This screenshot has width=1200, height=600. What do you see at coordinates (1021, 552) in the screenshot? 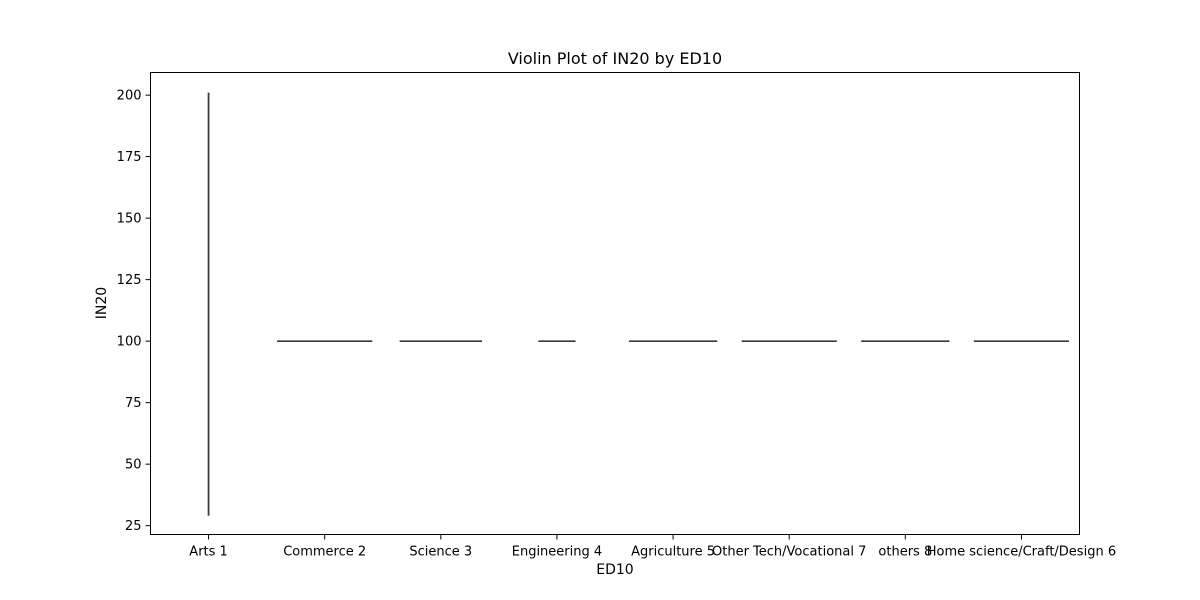
I see `x-tick-label: Home science/Craft/Design 6` at bounding box center [1021, 552].